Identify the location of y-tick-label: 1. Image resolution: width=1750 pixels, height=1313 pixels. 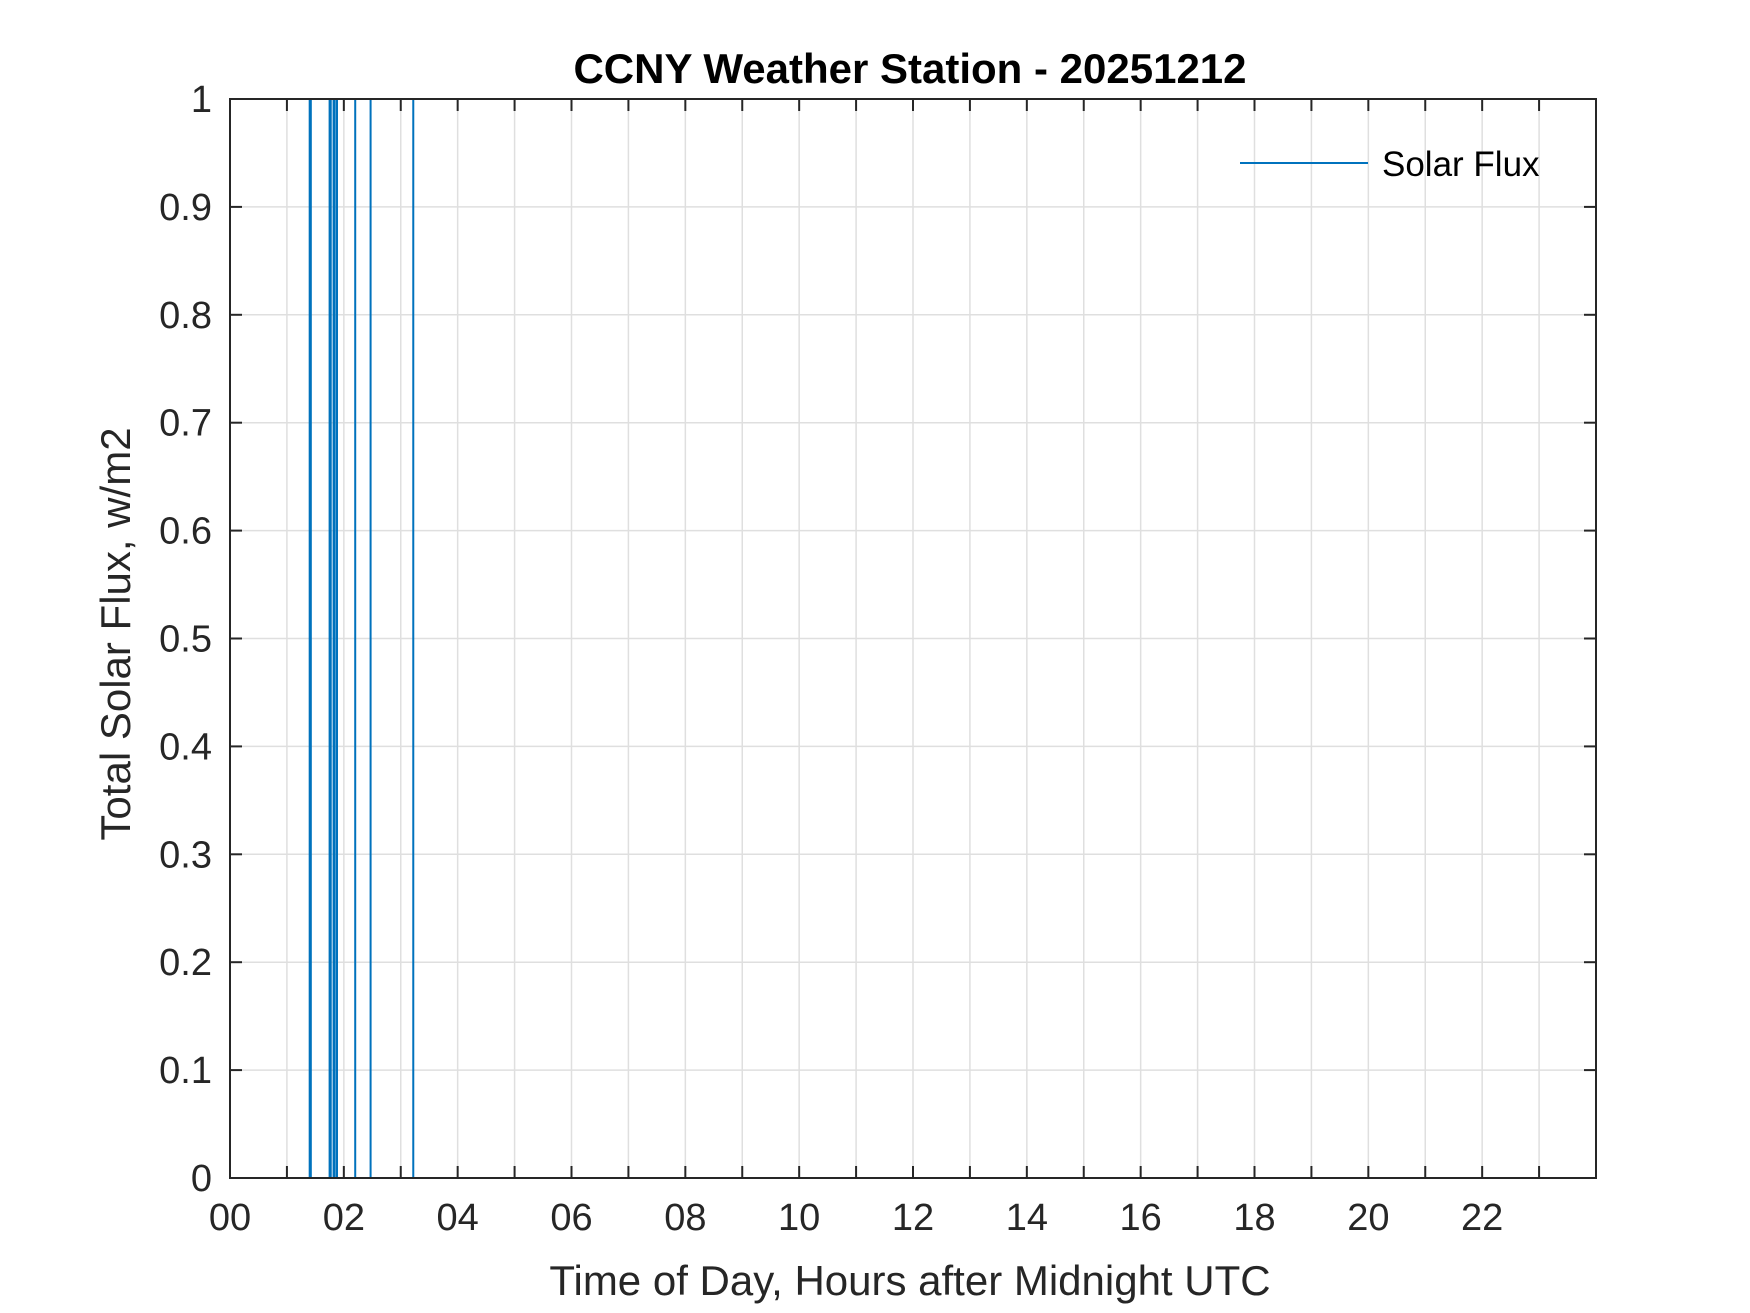
(201, 100).